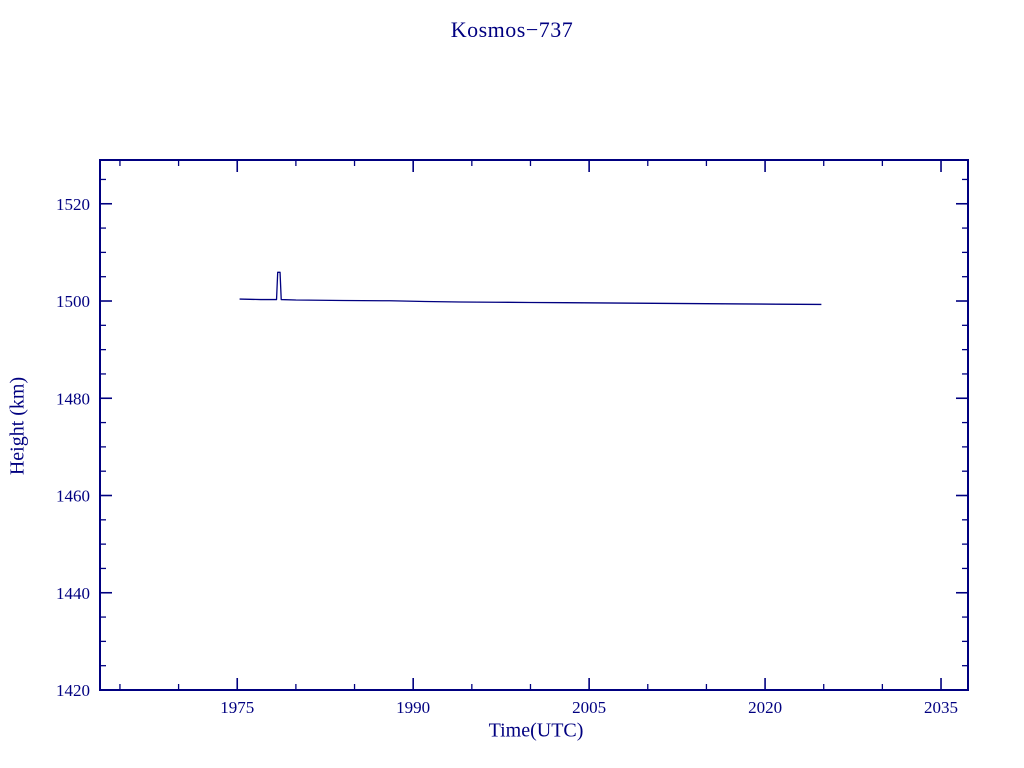  Describe the element at coordinates (73, 496) in the screenshot. I see `y-tick-label: 1460` at that location.